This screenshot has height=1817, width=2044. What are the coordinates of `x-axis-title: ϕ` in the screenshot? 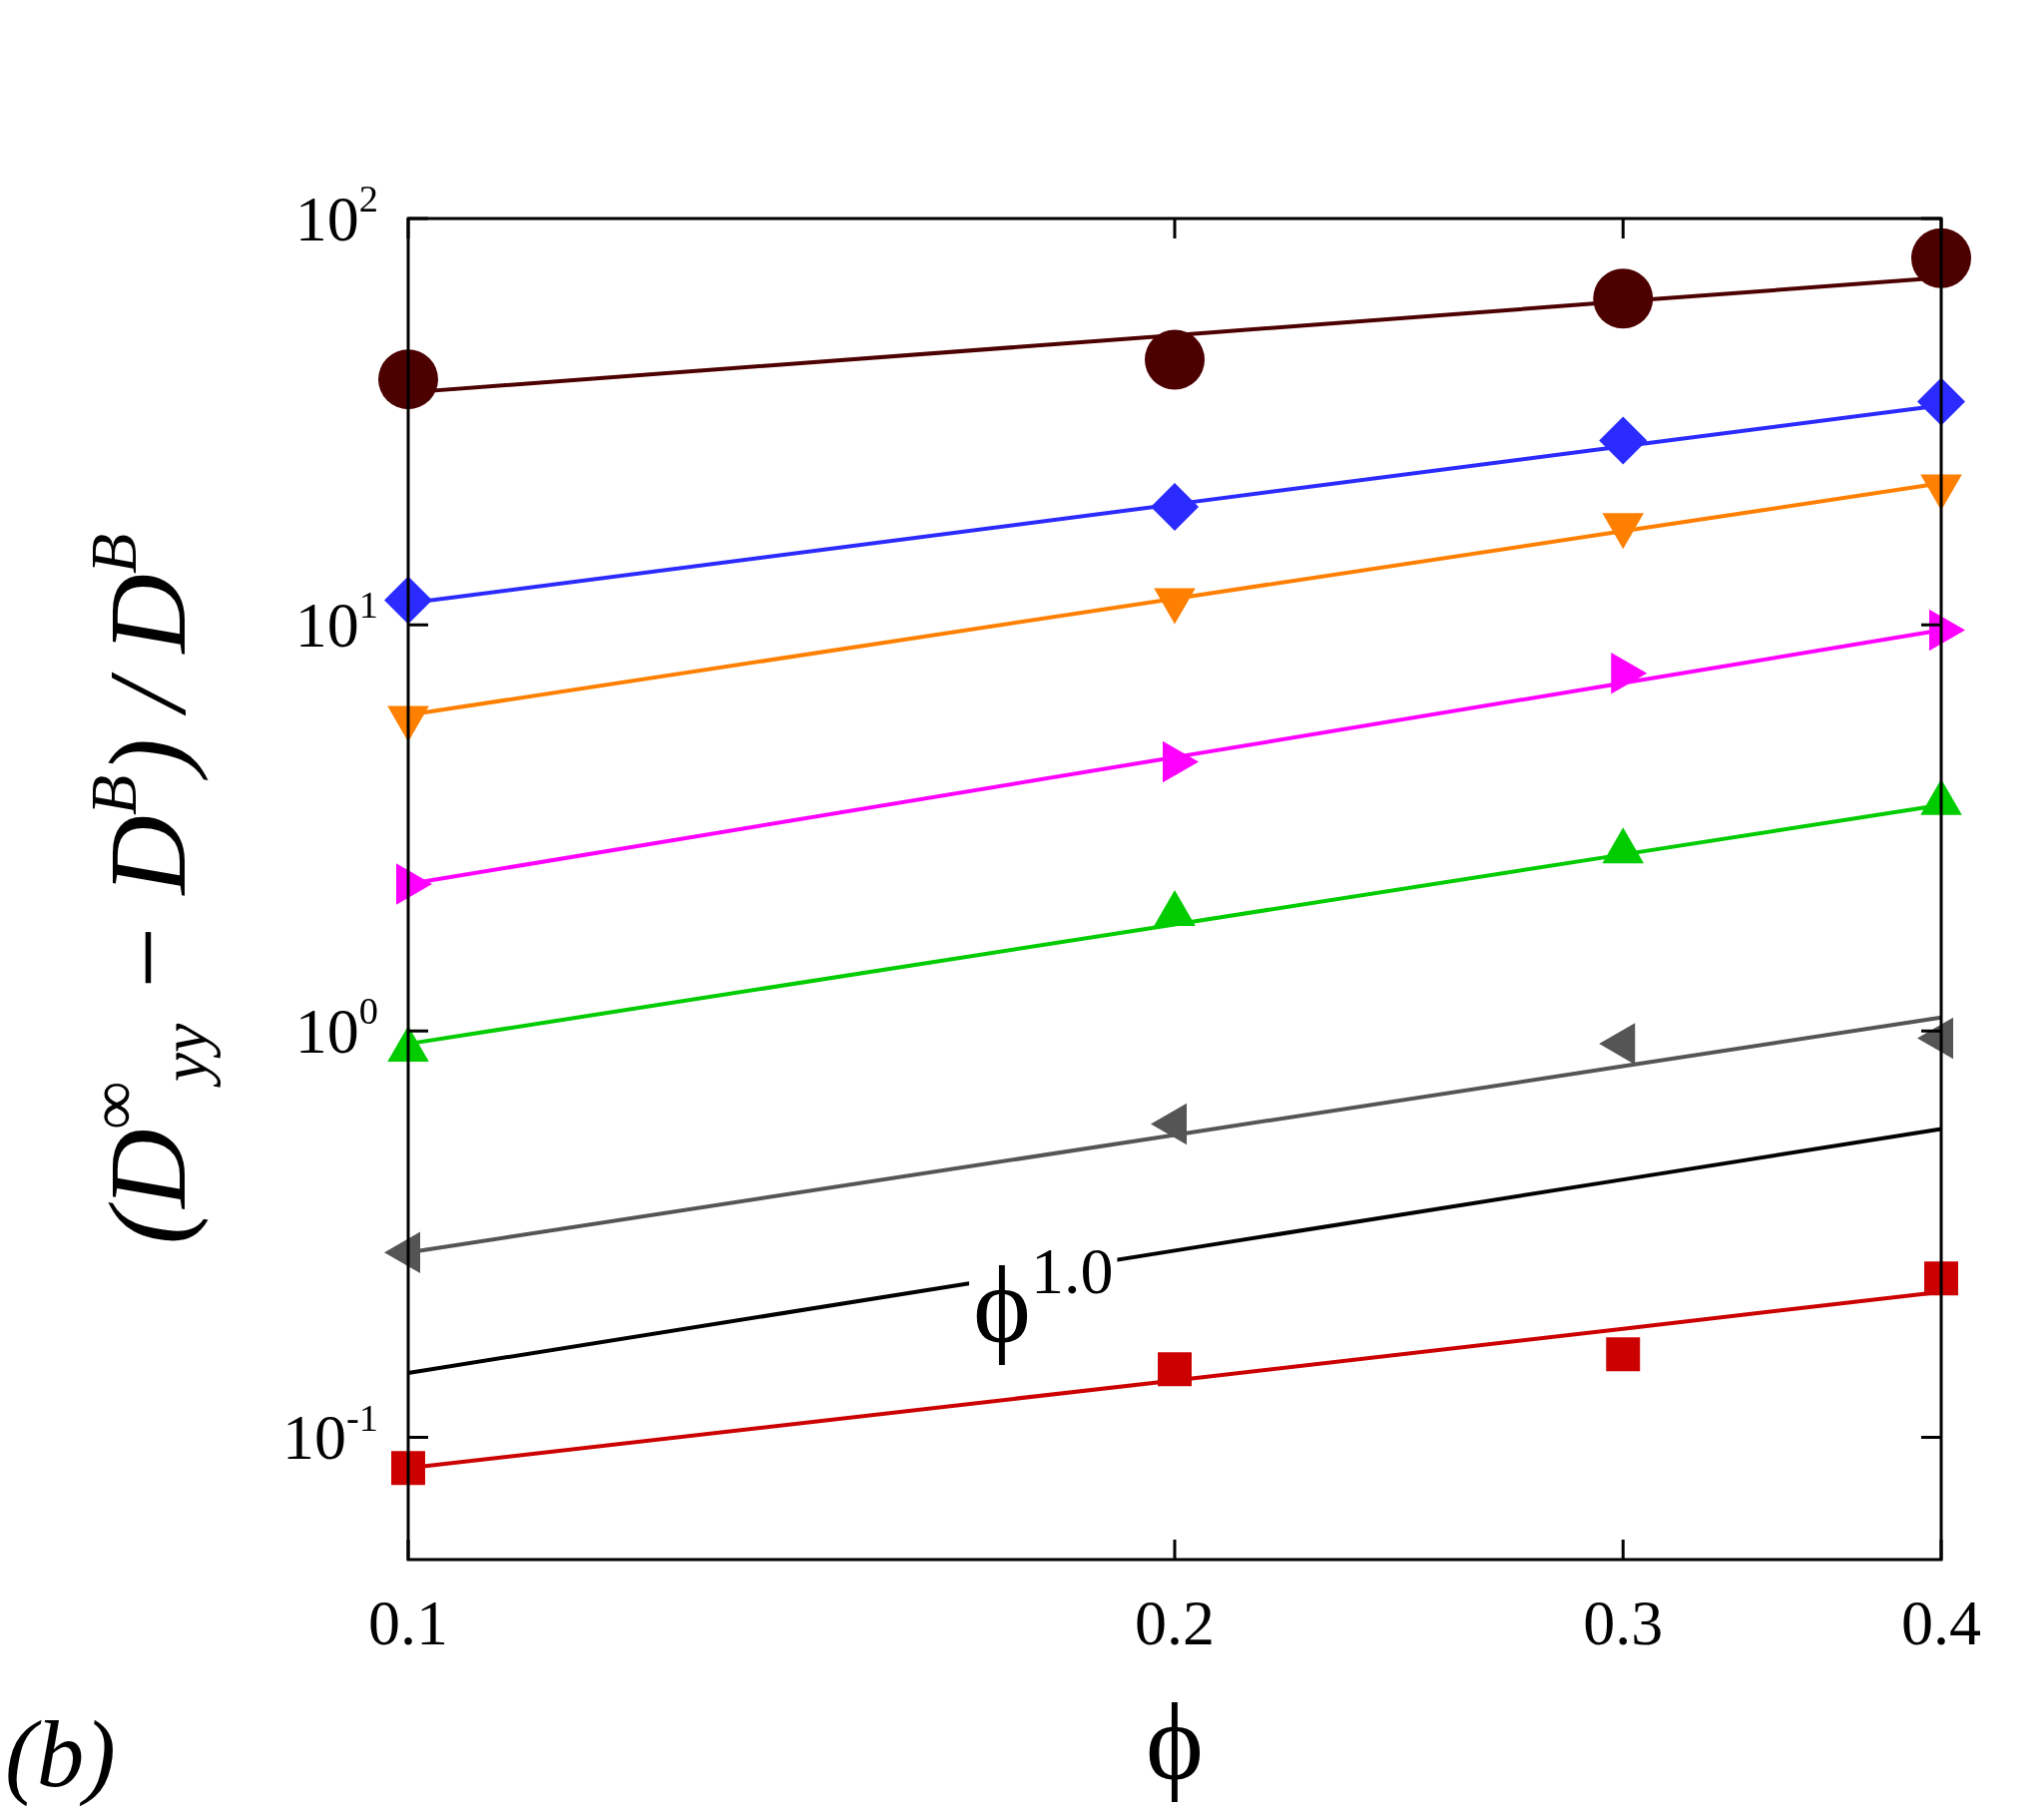 It's located at (1175, 1742).